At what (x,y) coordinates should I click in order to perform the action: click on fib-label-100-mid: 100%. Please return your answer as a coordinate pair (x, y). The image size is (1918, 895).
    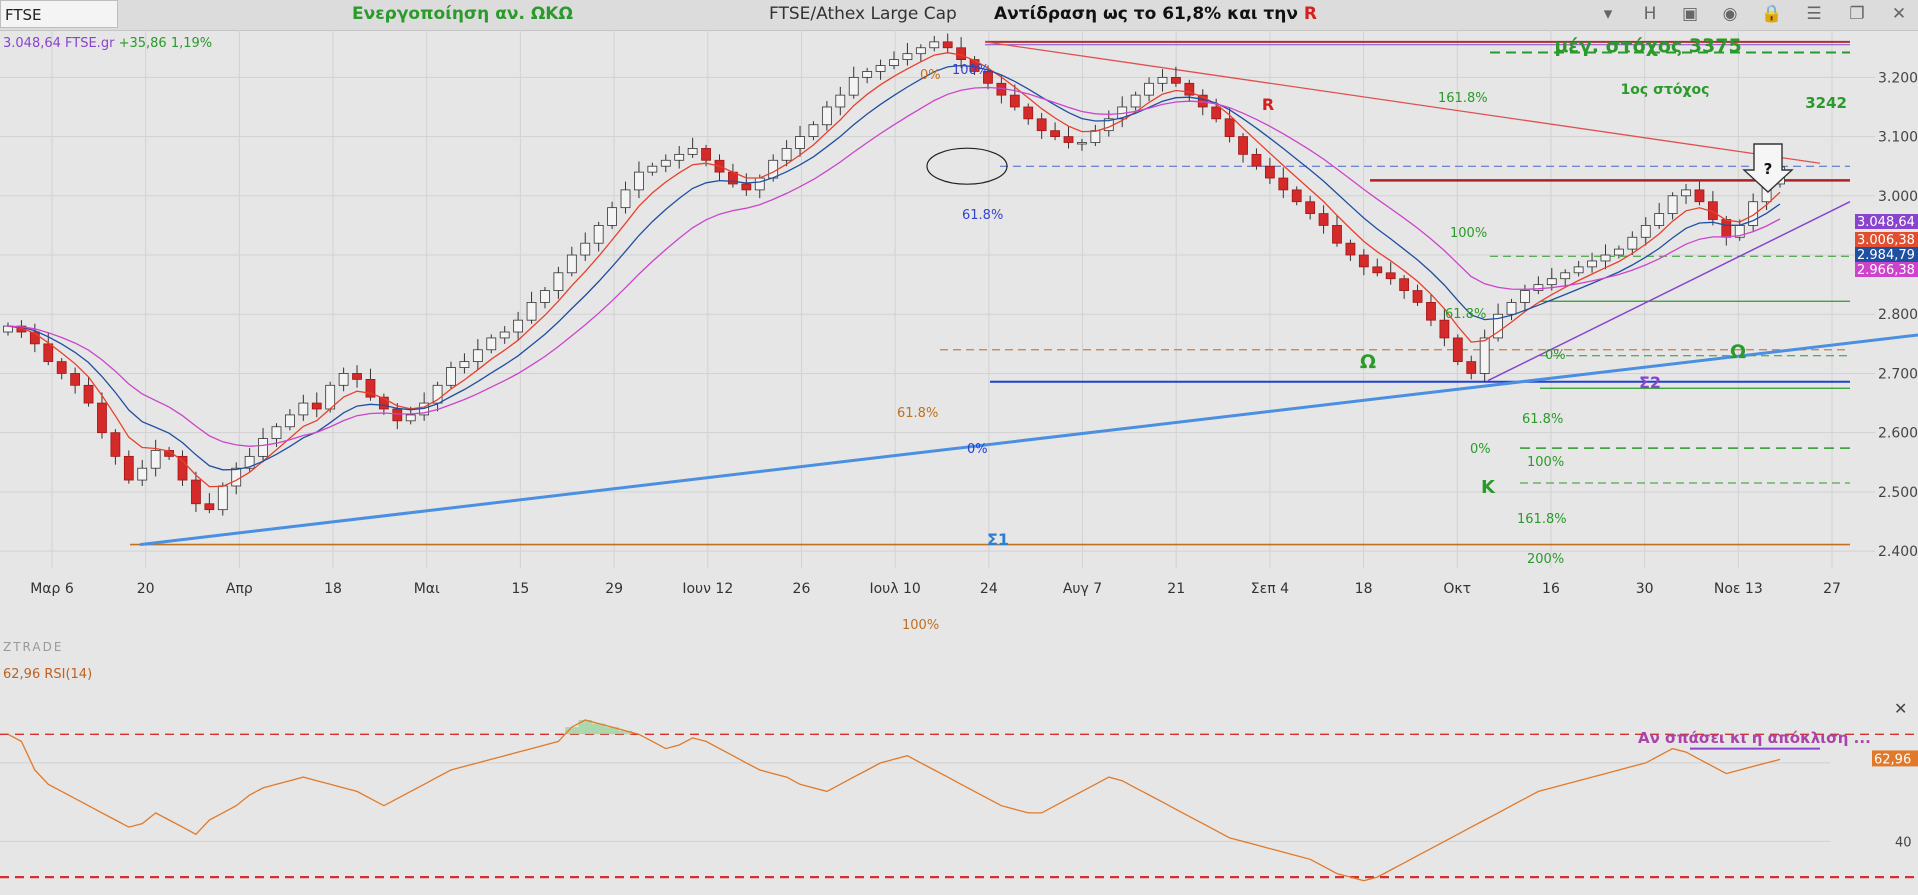
    Looking at the image, I should click on (1468, 233).